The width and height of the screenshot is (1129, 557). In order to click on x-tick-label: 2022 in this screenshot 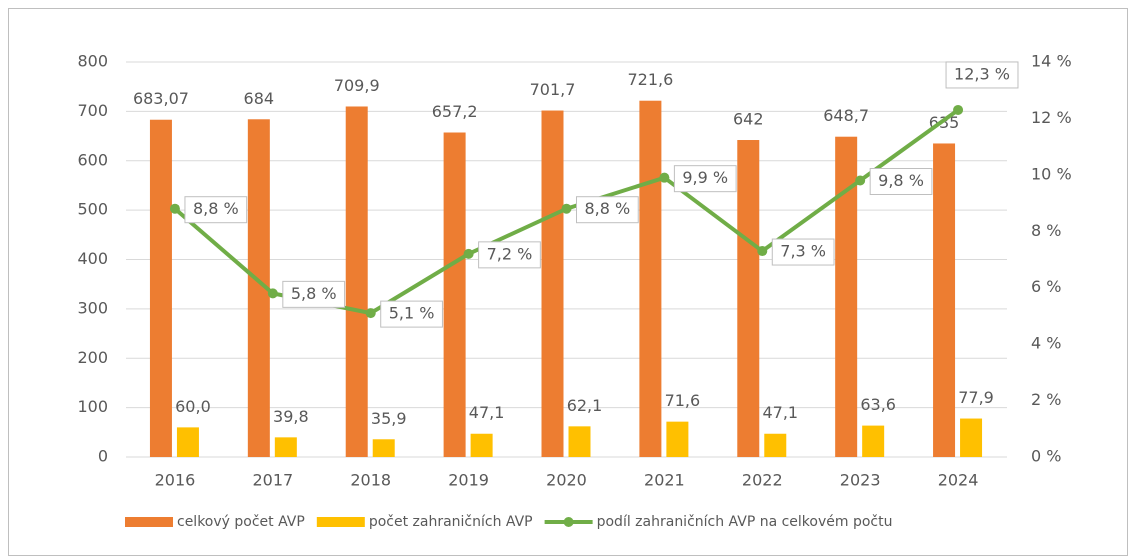, I will do `click(762, 480)`.